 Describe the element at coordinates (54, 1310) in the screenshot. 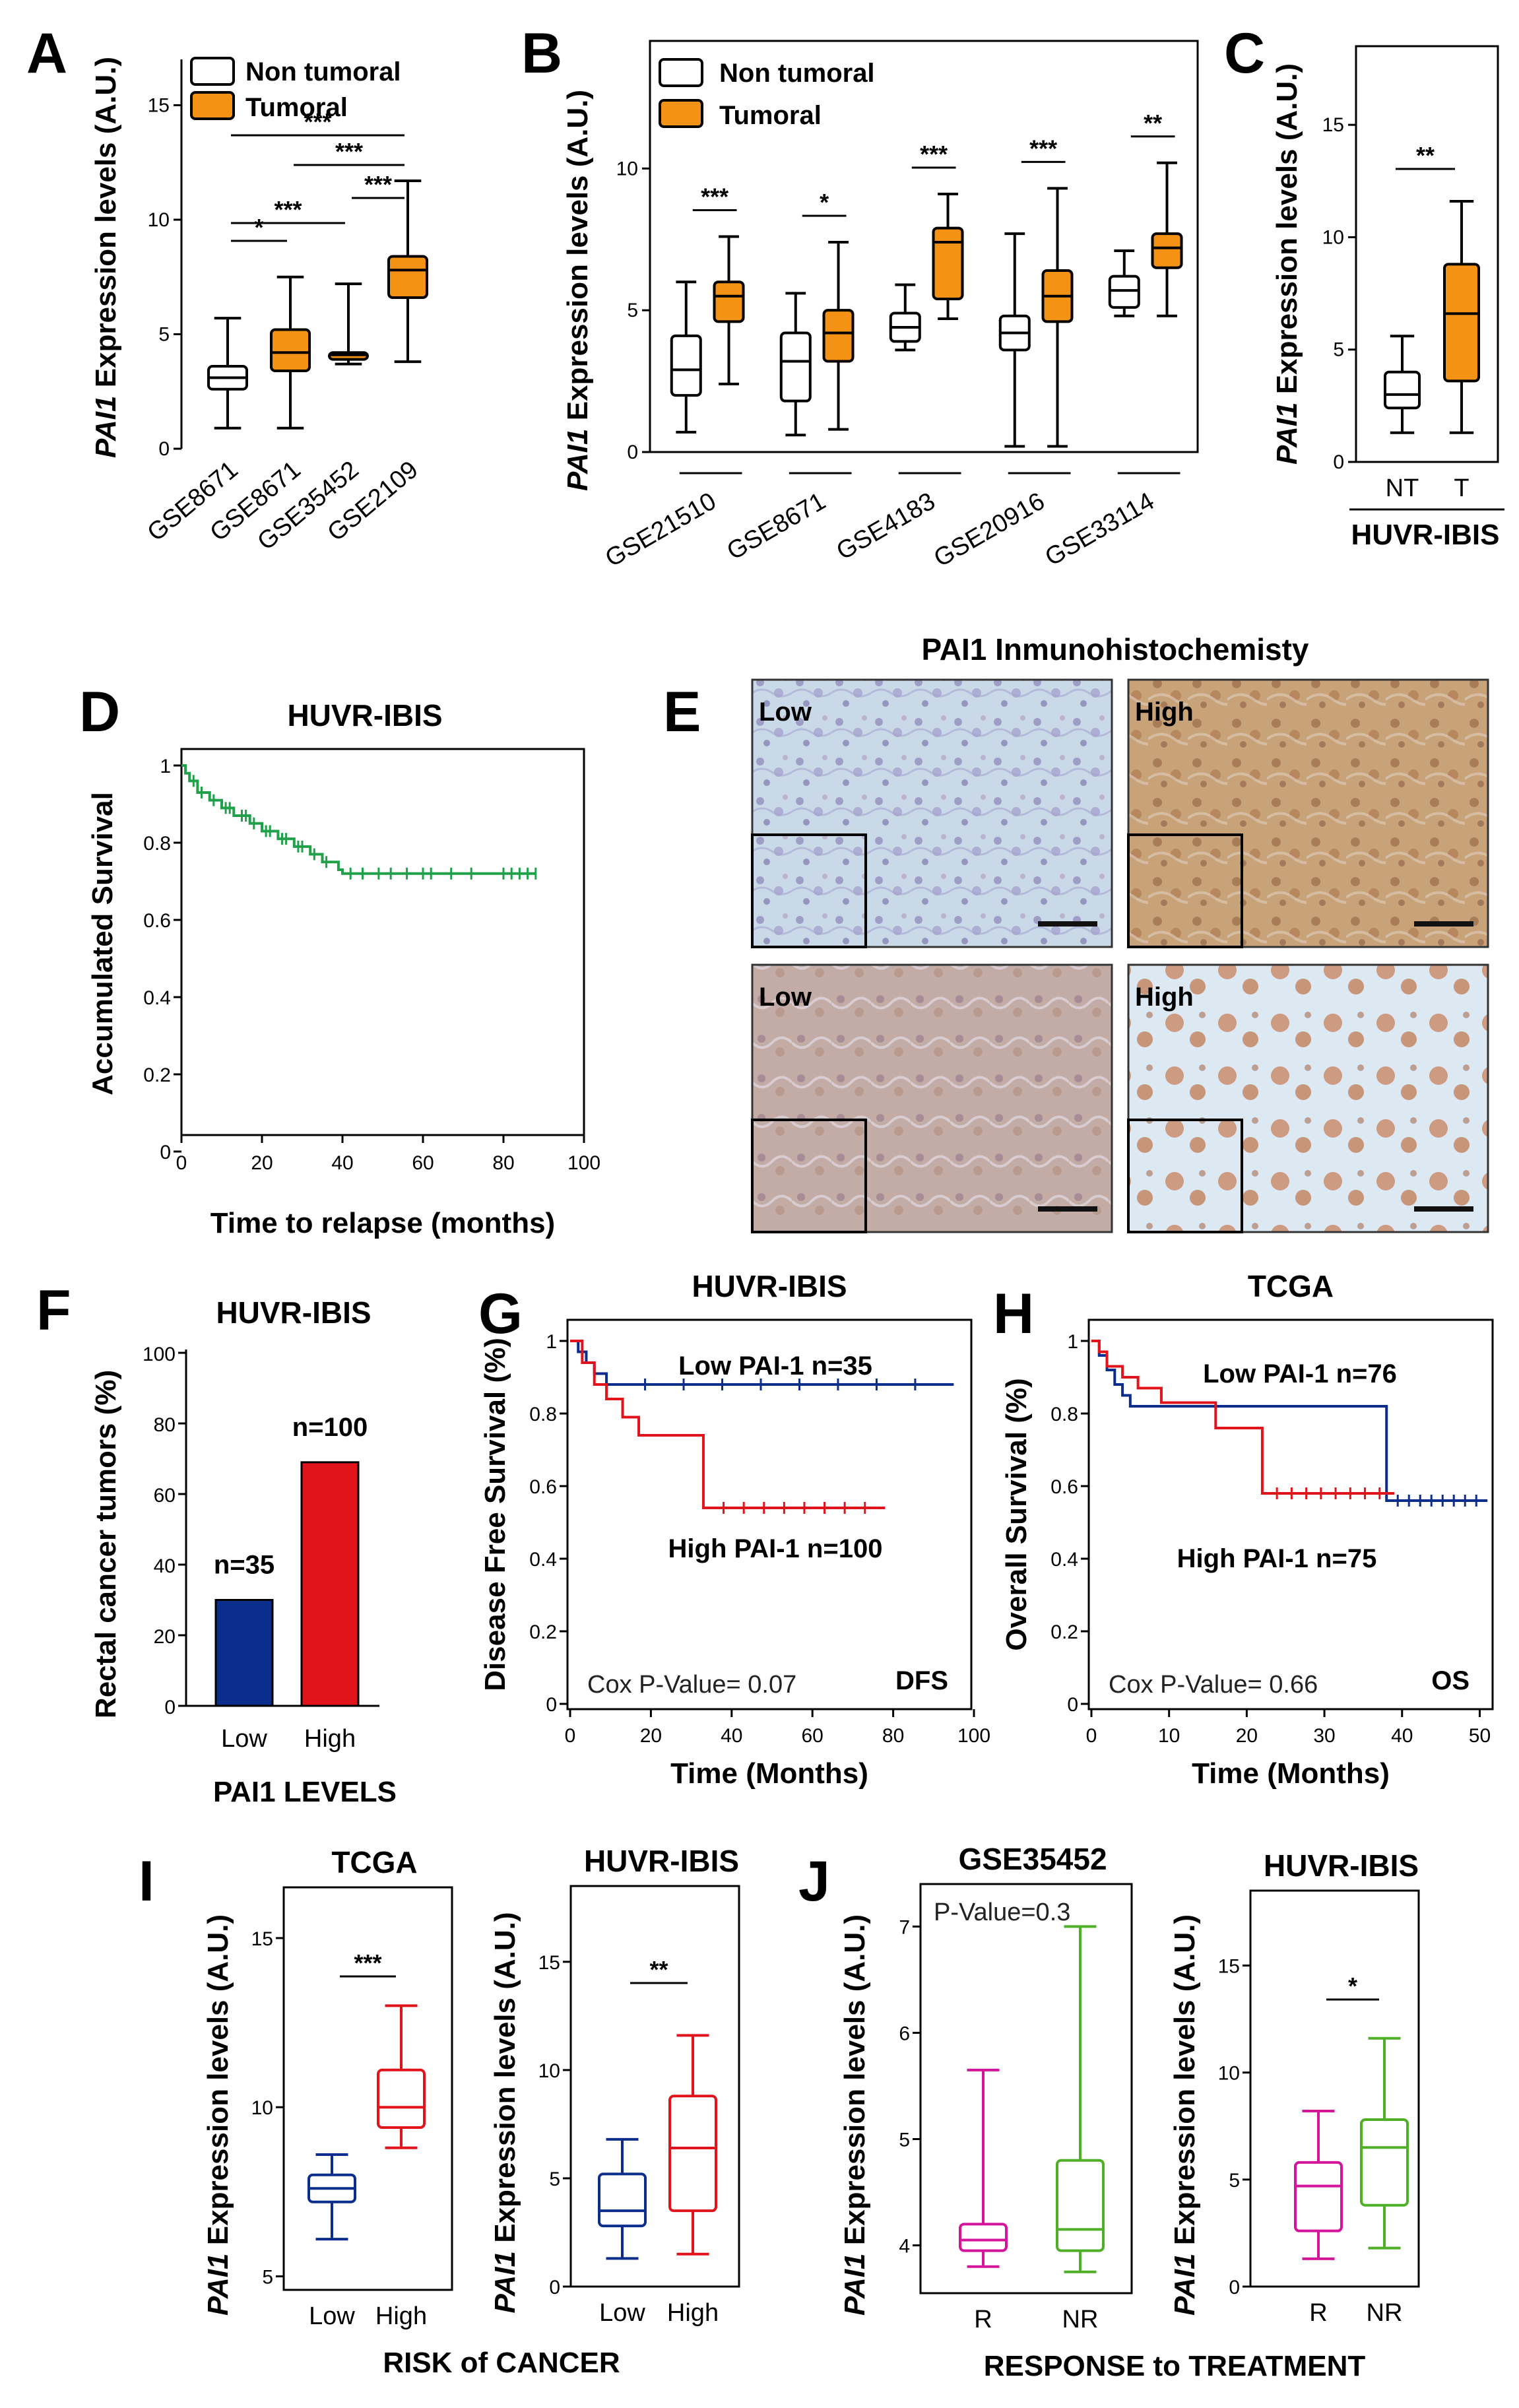

I see `panel-letter-f: F` at that location.